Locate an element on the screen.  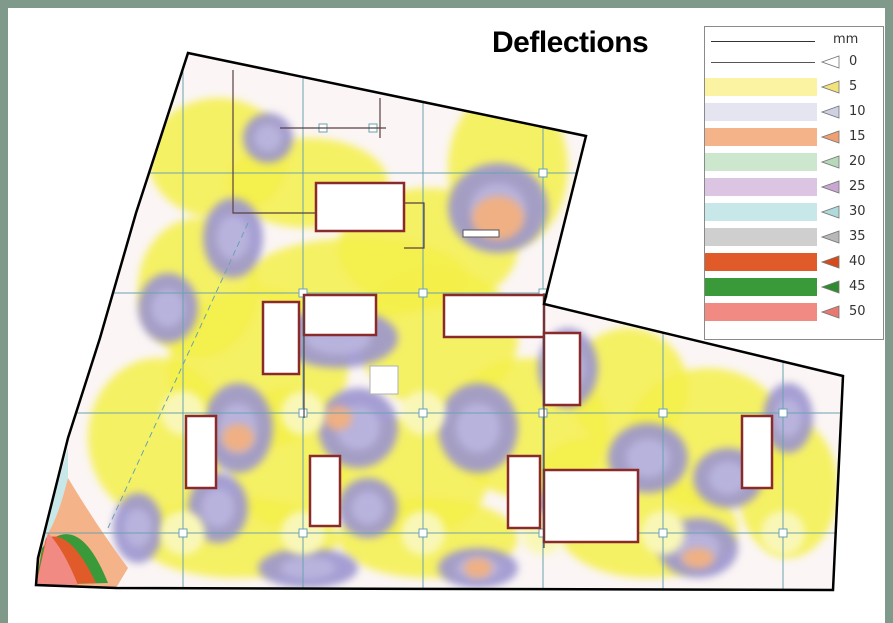
legend-item: 35 is located at coordinates (794, 237).